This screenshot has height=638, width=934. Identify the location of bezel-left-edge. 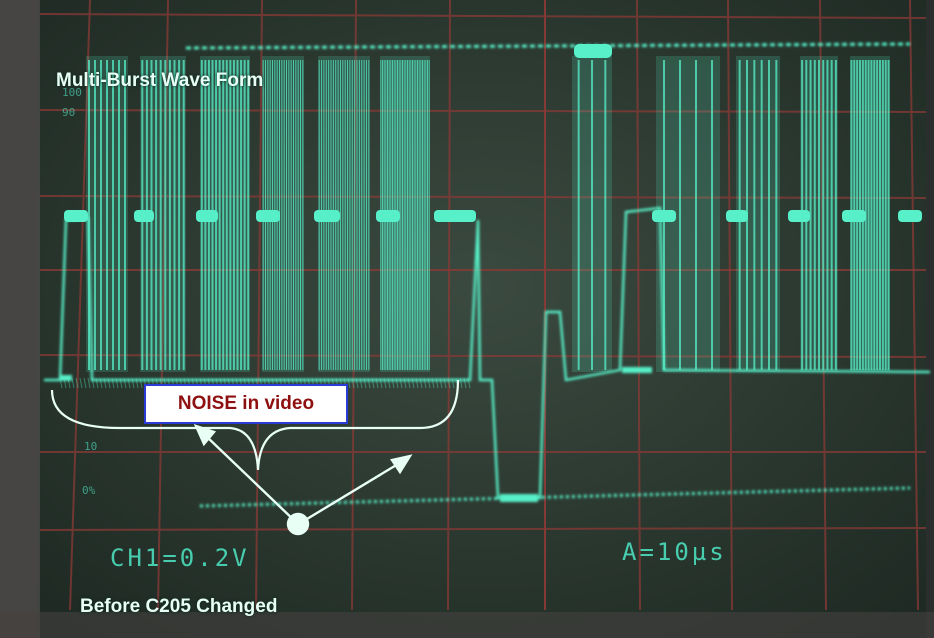
(20, 319).